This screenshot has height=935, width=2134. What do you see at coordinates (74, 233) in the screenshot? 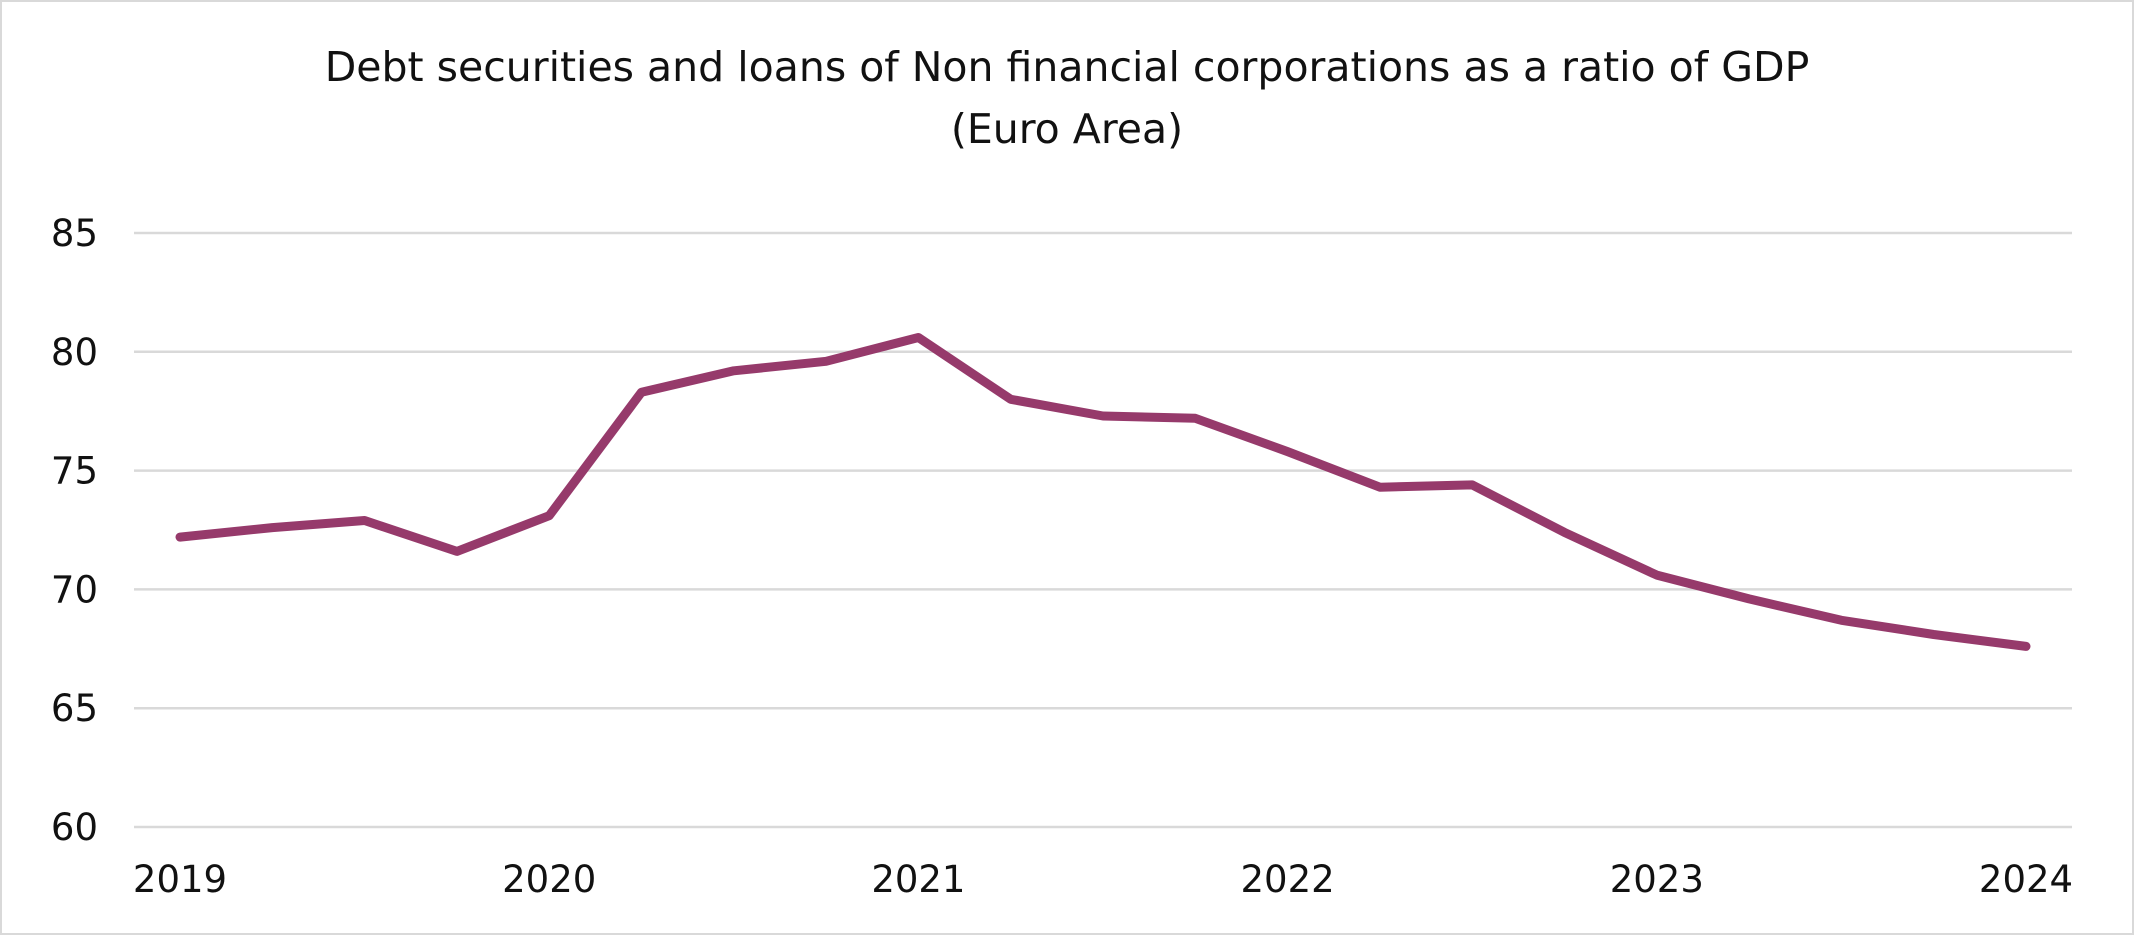
I see `y-tick-label: 85` at bounding box center [74, 233].